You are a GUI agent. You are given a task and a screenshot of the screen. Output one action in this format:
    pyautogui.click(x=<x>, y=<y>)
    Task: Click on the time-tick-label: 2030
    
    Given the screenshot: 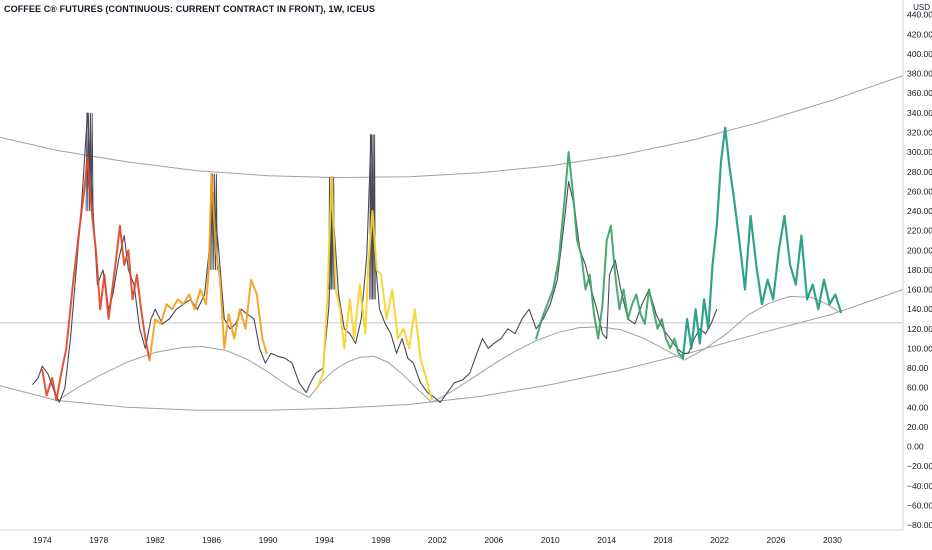 What is the action you would take?
    pyautogui.click(x=832, y=540)
    